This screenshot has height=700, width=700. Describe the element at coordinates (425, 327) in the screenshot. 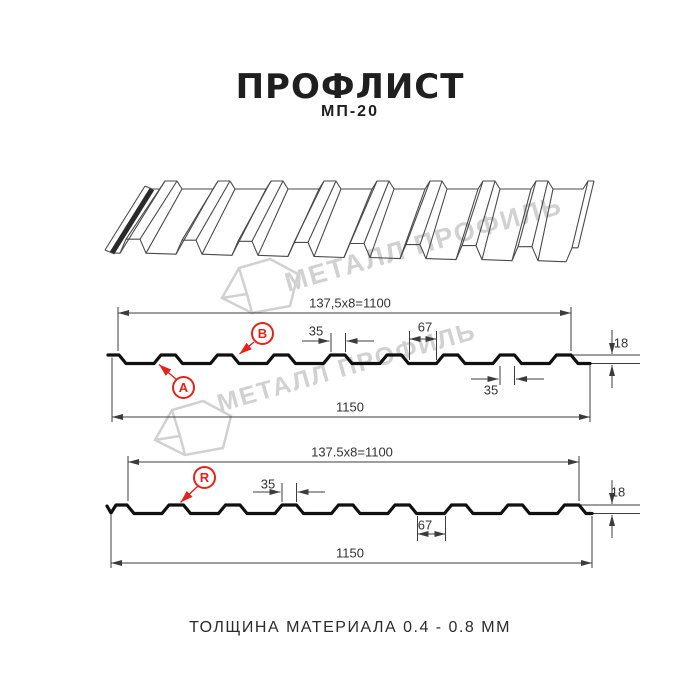

I see `dim-valley-width-top: 67` at that location.